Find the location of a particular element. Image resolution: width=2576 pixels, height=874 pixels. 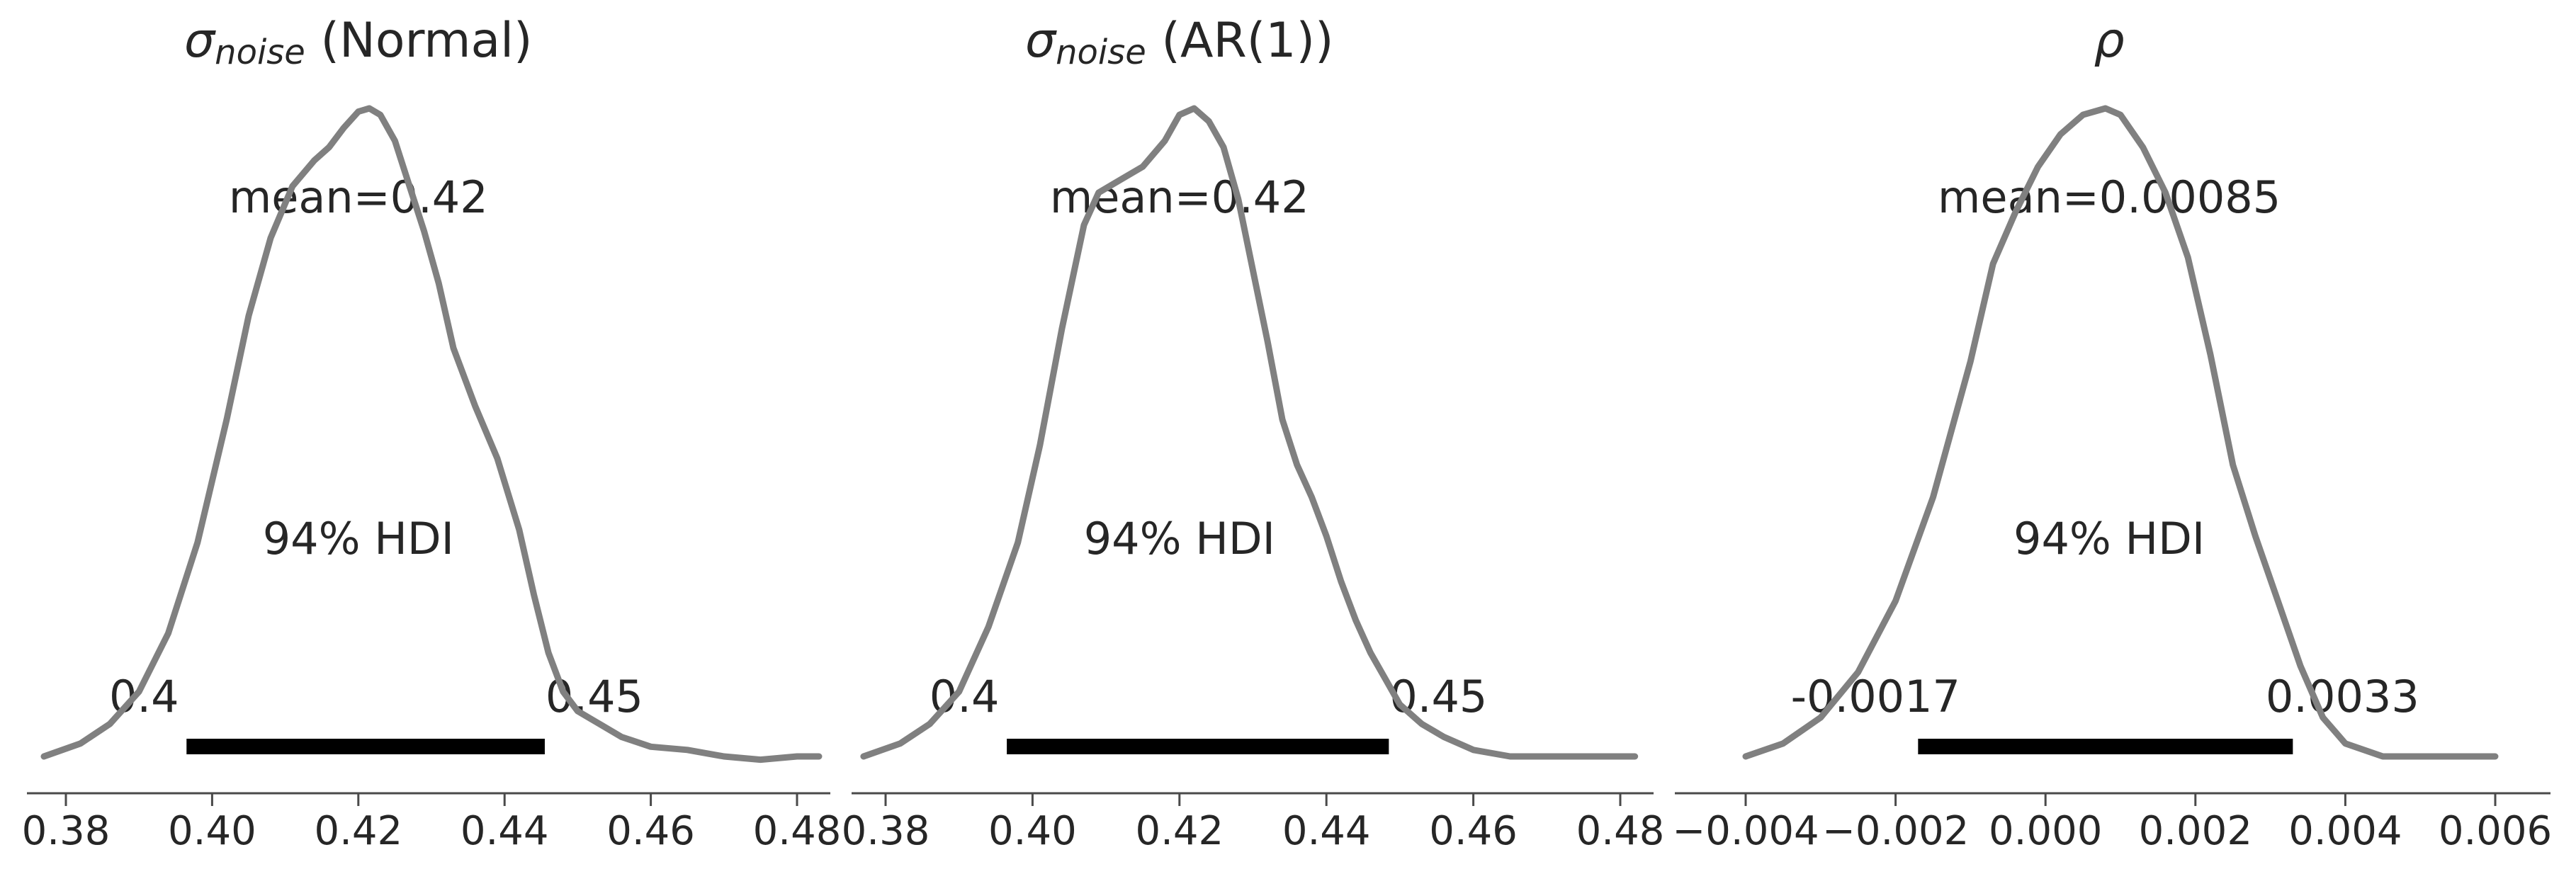

title-symbol: ρ is located at coordinates (2109, 41).